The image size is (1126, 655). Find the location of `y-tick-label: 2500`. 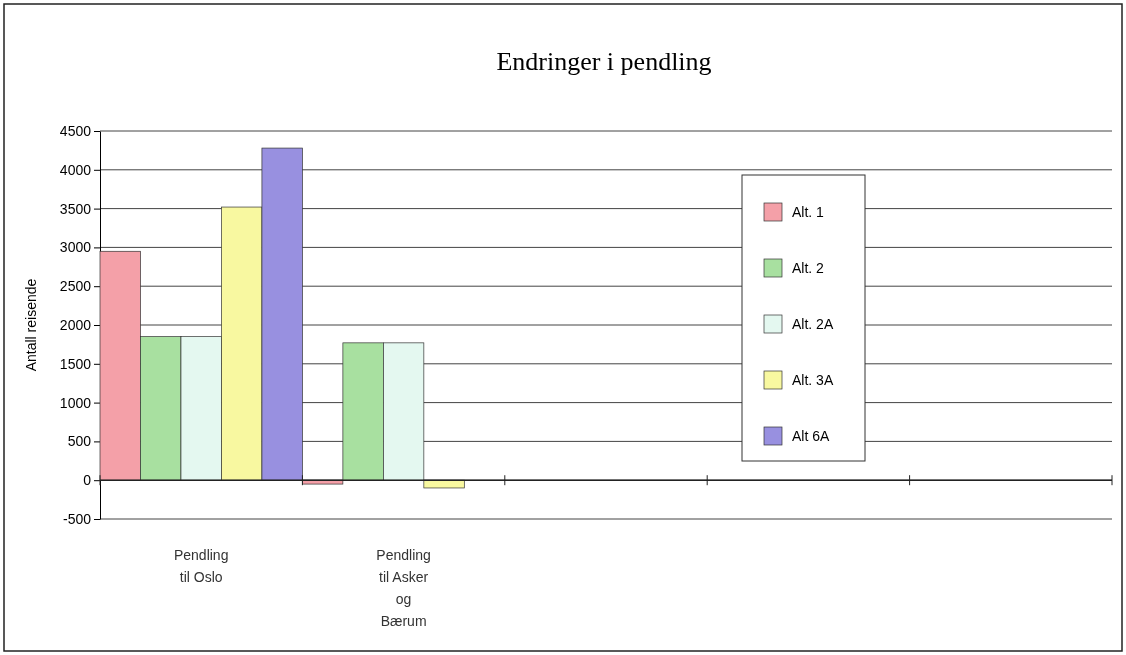

y-tick-label: 2500 is located at coordinates (75, 286).